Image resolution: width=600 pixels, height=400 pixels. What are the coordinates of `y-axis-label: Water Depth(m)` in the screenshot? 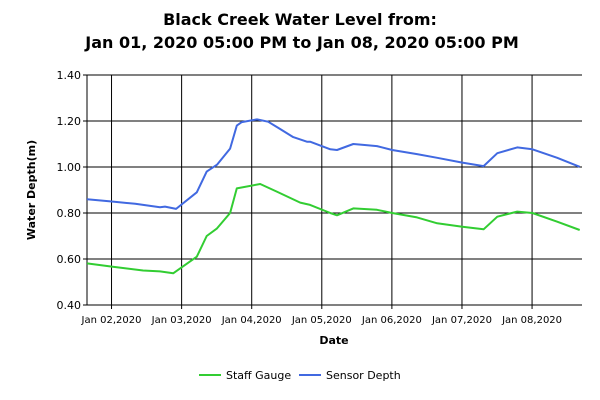 It's located at (31, 190).